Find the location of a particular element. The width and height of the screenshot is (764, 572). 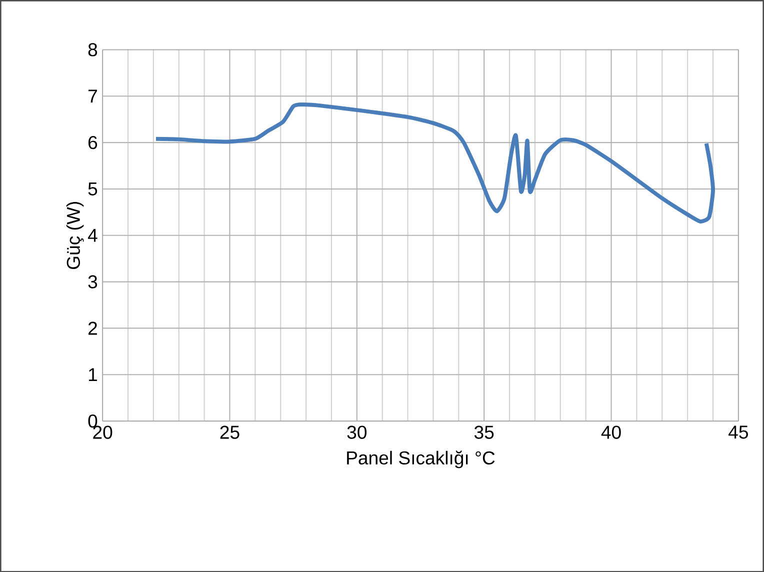

y-tick-label: 8 is located at coordinates (93, 49).